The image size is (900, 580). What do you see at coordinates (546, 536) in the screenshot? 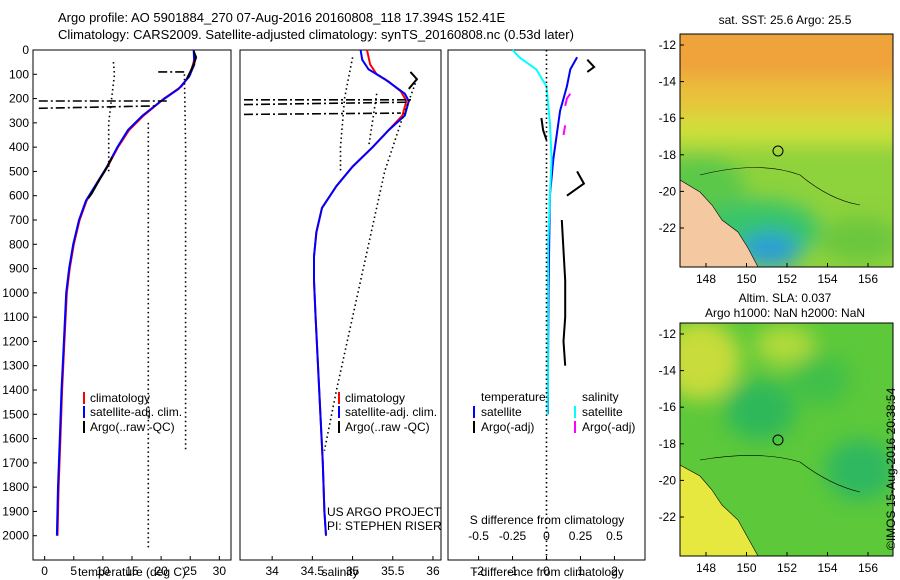
I see `s-tick-label: 0` at bounding box center [546, 536].